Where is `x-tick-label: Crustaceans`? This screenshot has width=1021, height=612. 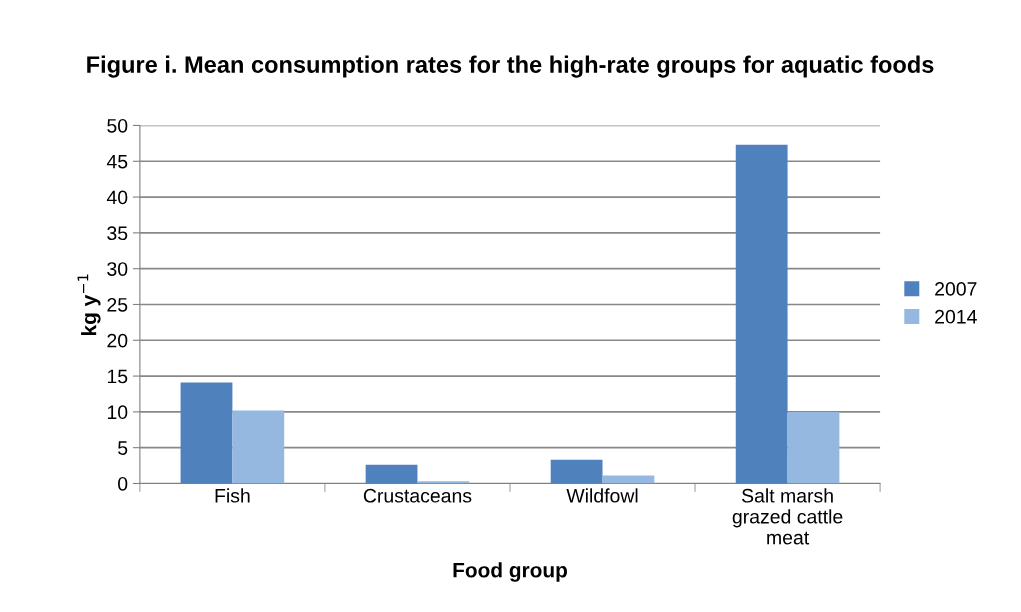
x-tick-label: Crustaceans is located at coordinates (417, 495).